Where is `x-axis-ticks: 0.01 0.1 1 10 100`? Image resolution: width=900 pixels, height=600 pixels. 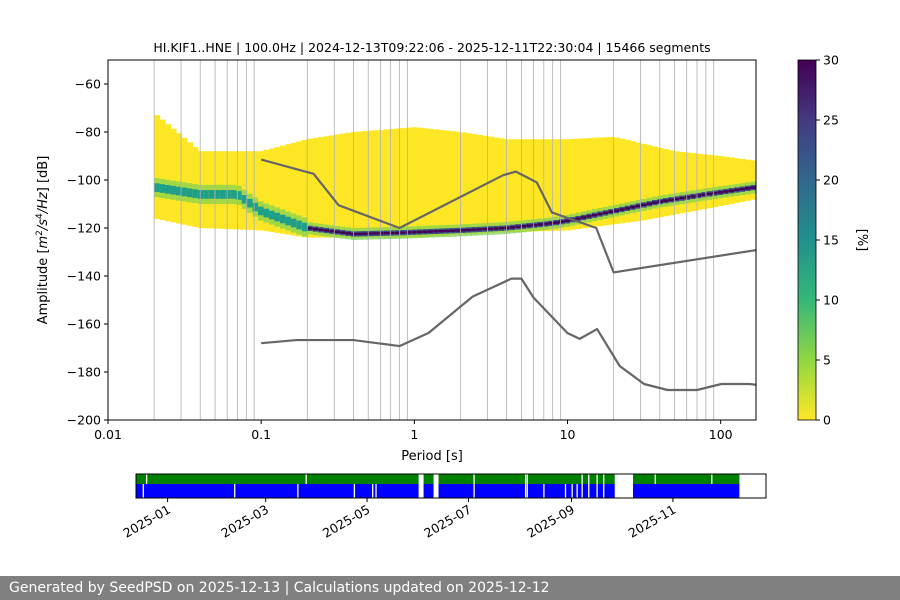 x-axis-ticks: 0.01 0.1 1 10 100 is located at coordinates (413, 431).